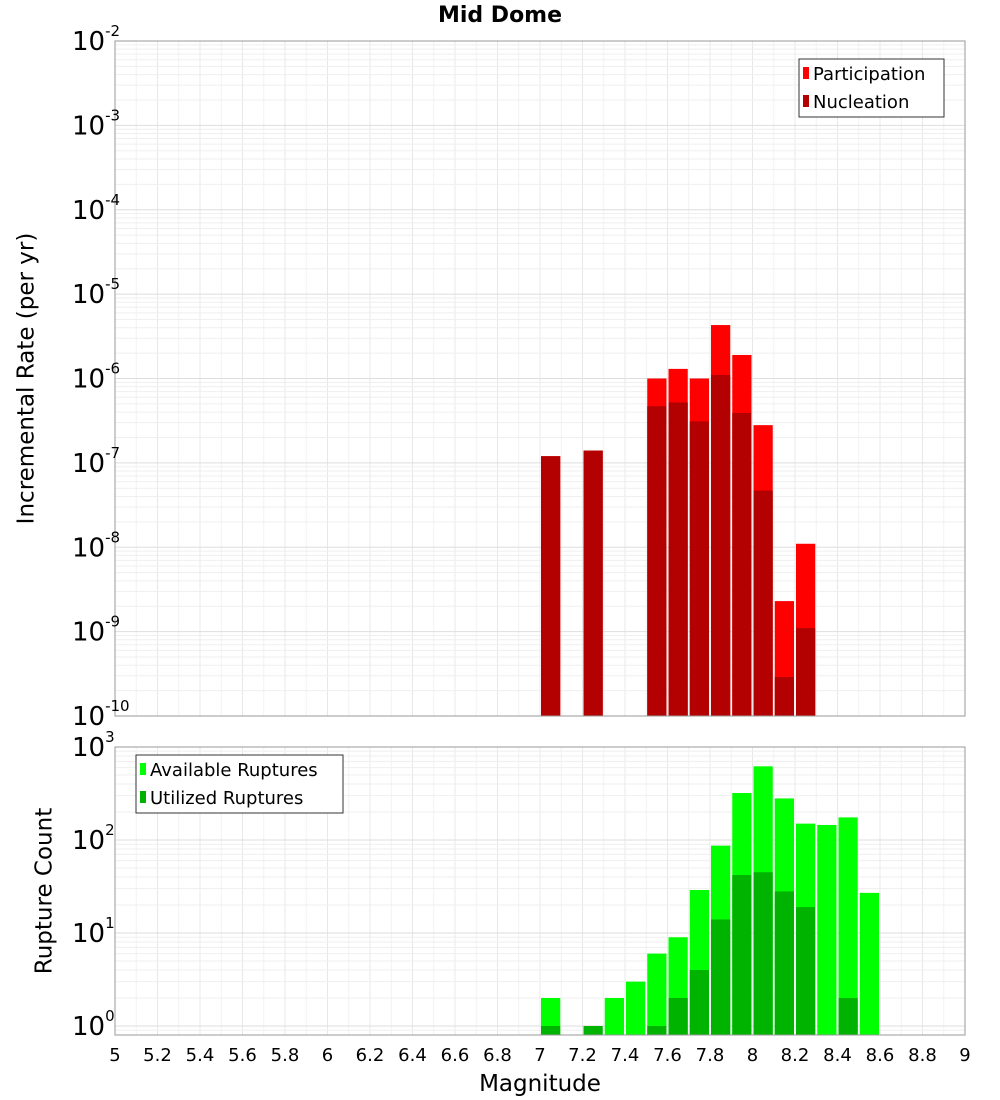  Describe the element at coordinates (234, 770) in the screenshot. I see `legend-entry: Available Ruptures` at that location.